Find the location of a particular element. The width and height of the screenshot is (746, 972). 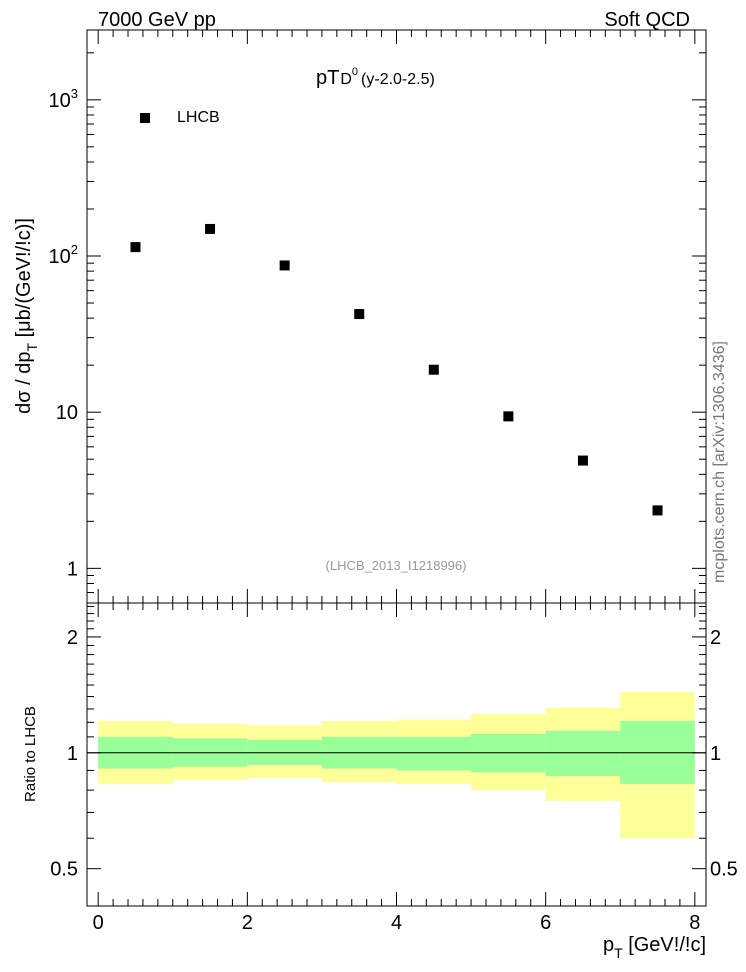

ratio-bands is located at coordinates (396, 765).